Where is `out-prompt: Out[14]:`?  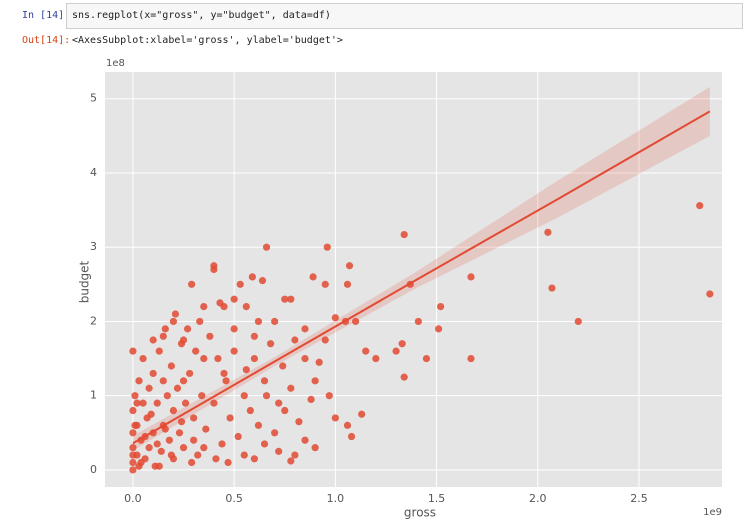 out-prompt: Out[14]: is located at coordinates (46, 40).